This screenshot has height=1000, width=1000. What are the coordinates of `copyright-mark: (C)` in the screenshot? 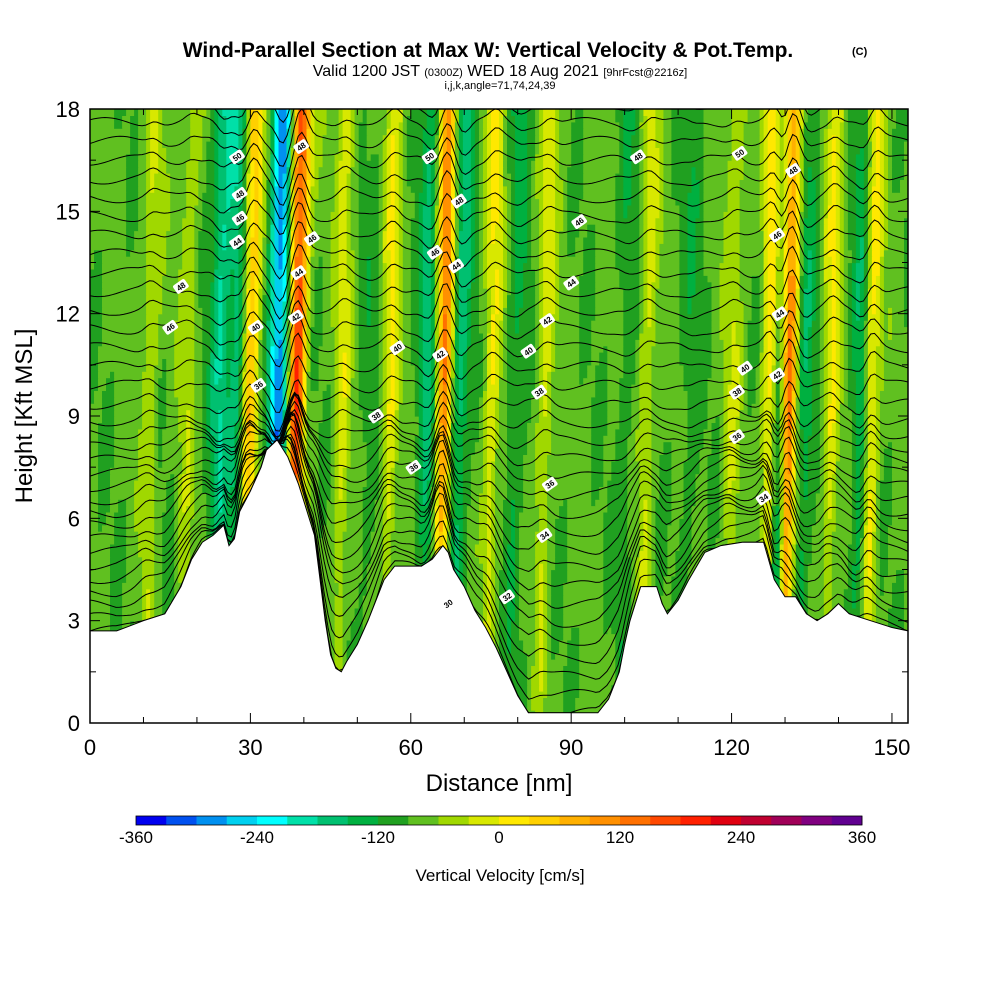 It's located at (860, 52).